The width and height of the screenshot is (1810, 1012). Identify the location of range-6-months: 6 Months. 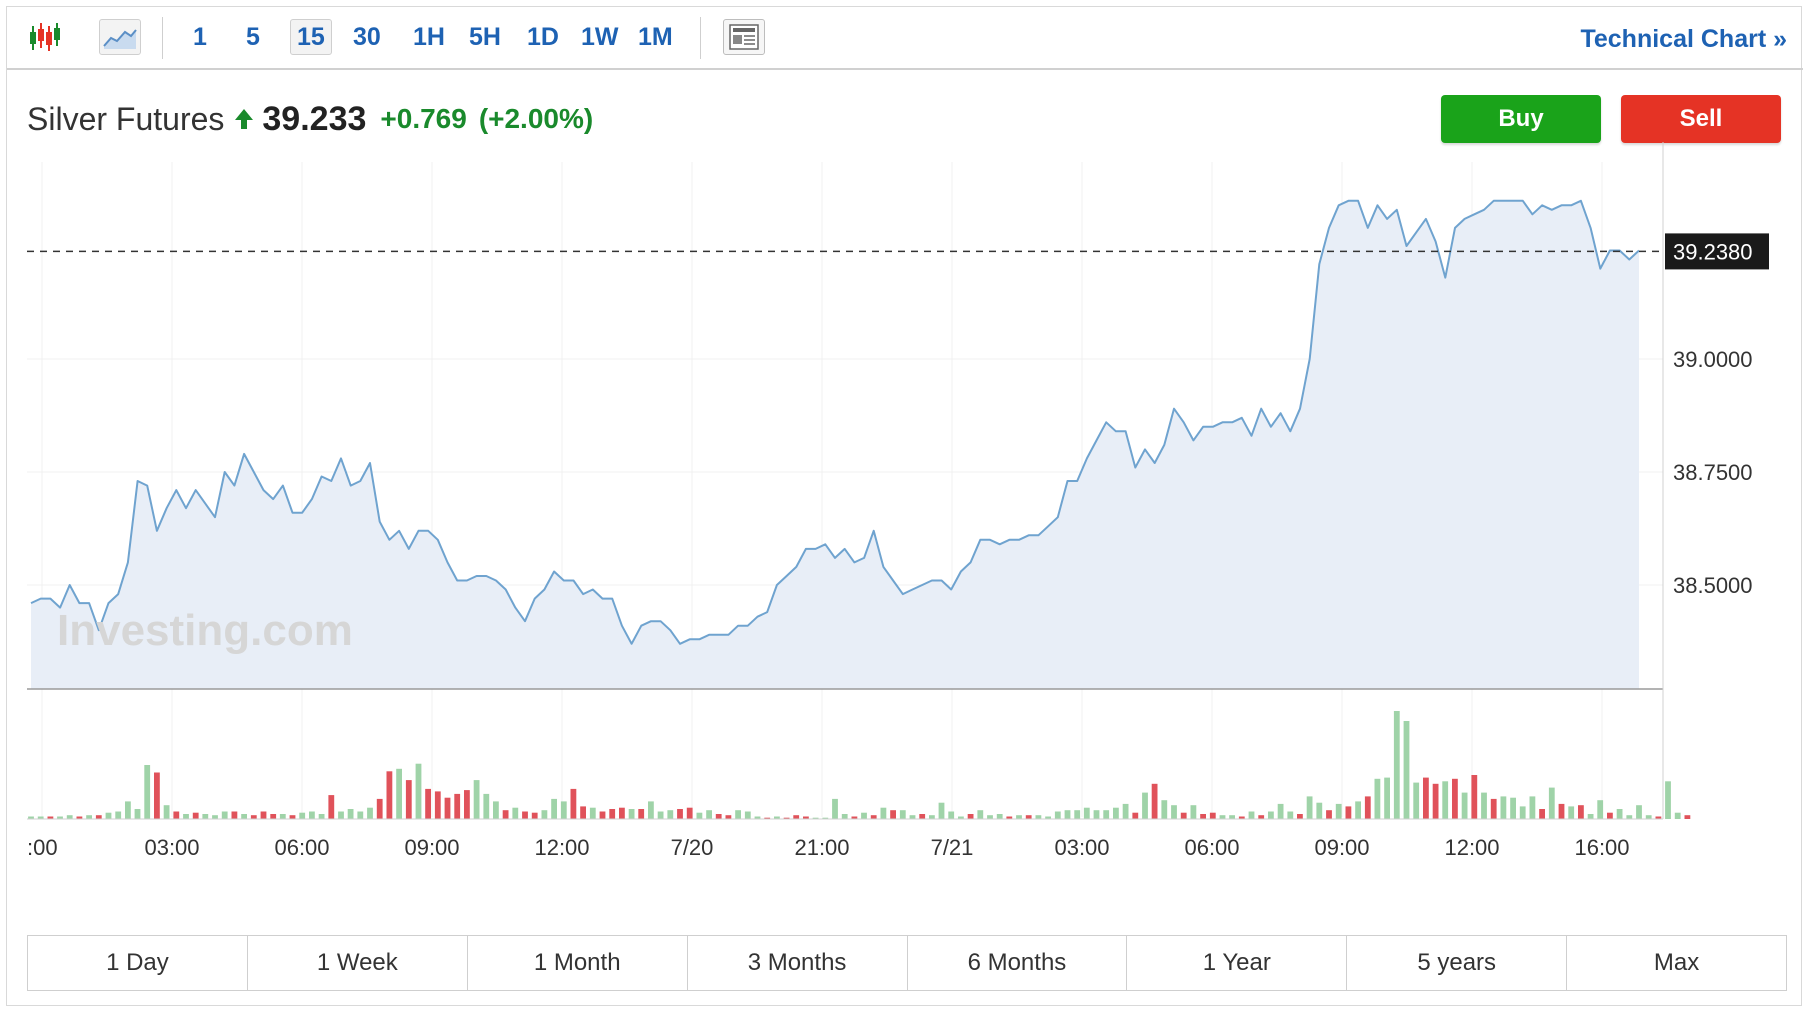
(1017, 963).